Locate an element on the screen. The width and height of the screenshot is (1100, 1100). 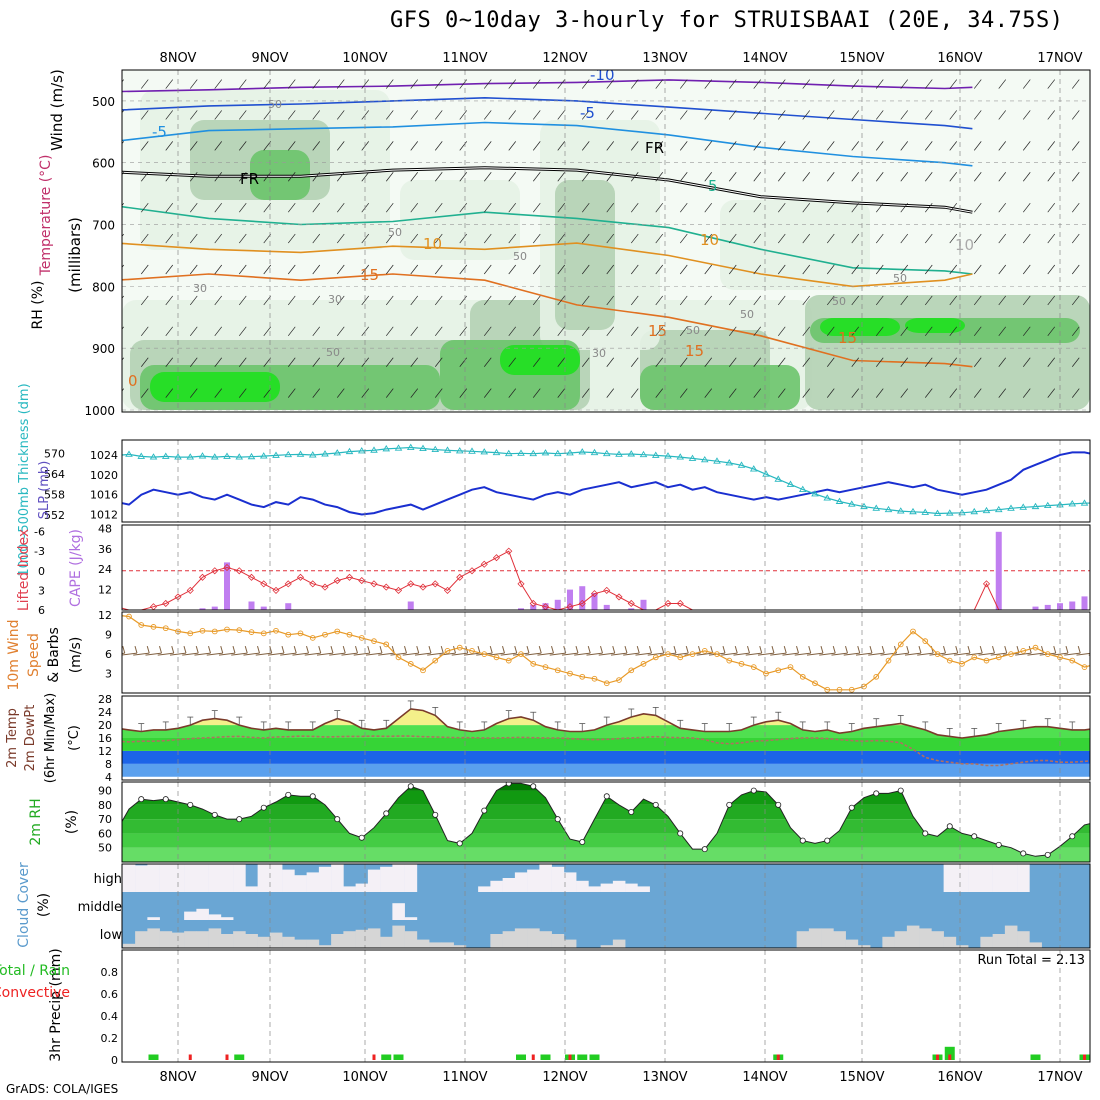
y-tick-label: 600 is located at coordinates (103, 164).